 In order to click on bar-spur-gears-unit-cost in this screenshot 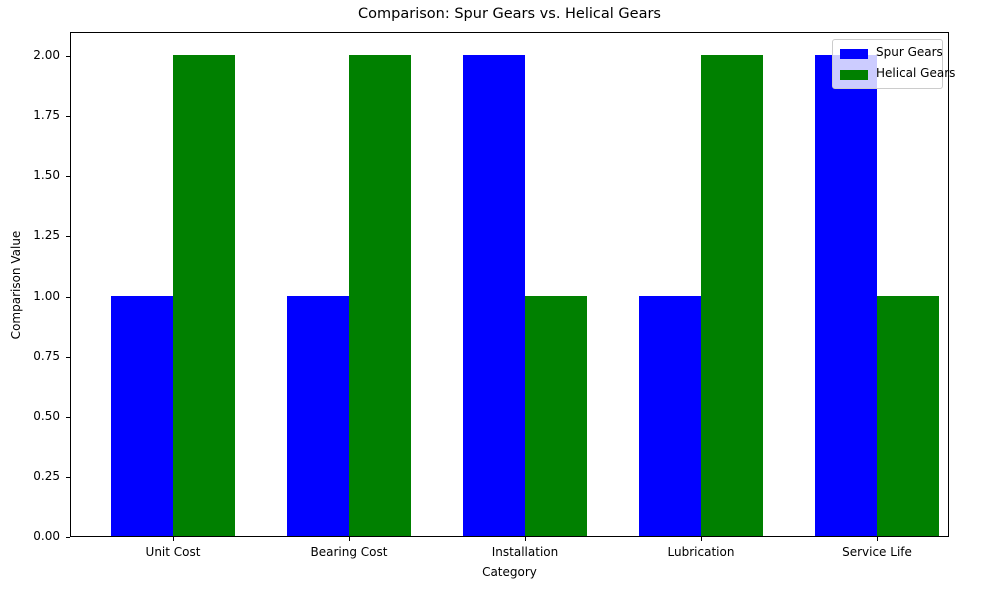, I will do `click(142, 415)`.